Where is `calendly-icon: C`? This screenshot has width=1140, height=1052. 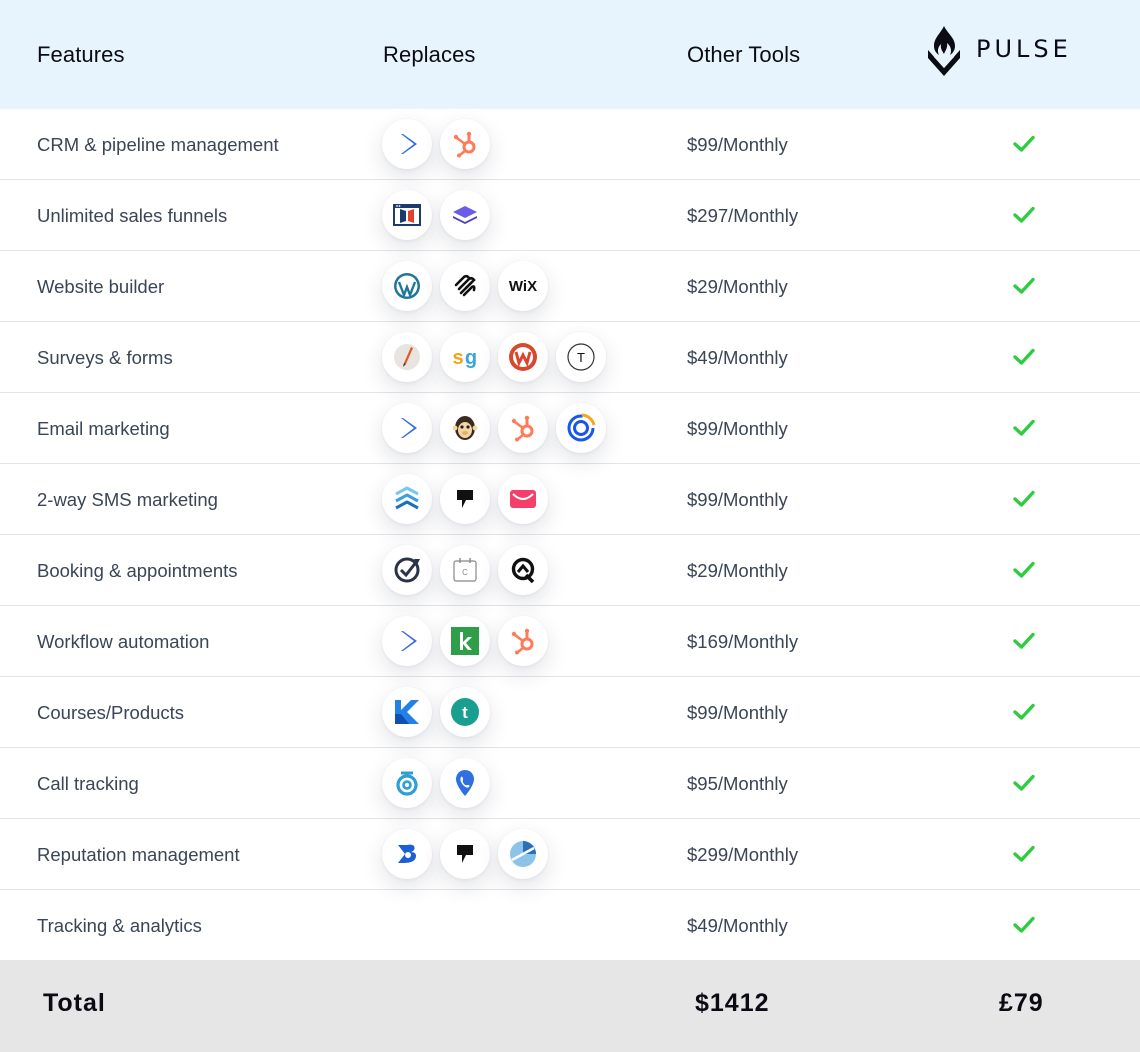
calendly-icon: C is located at coordinates (465, 570).